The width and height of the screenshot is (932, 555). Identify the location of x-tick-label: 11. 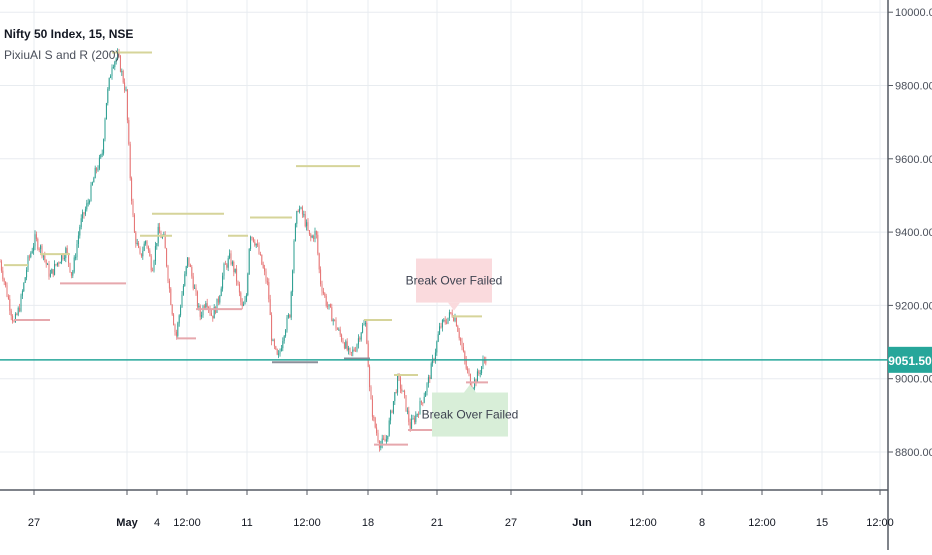
(246, 523).